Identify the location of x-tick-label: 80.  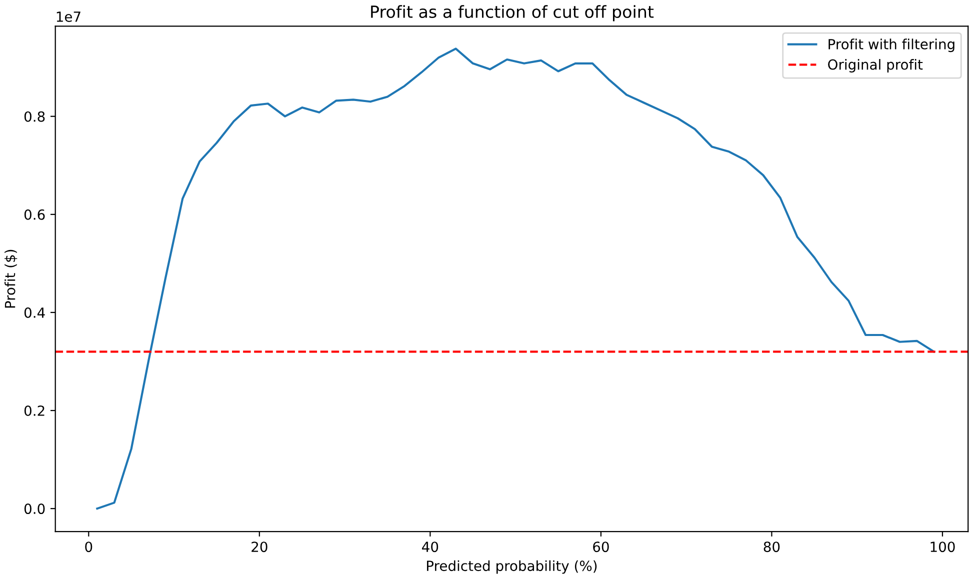
(772, 547).